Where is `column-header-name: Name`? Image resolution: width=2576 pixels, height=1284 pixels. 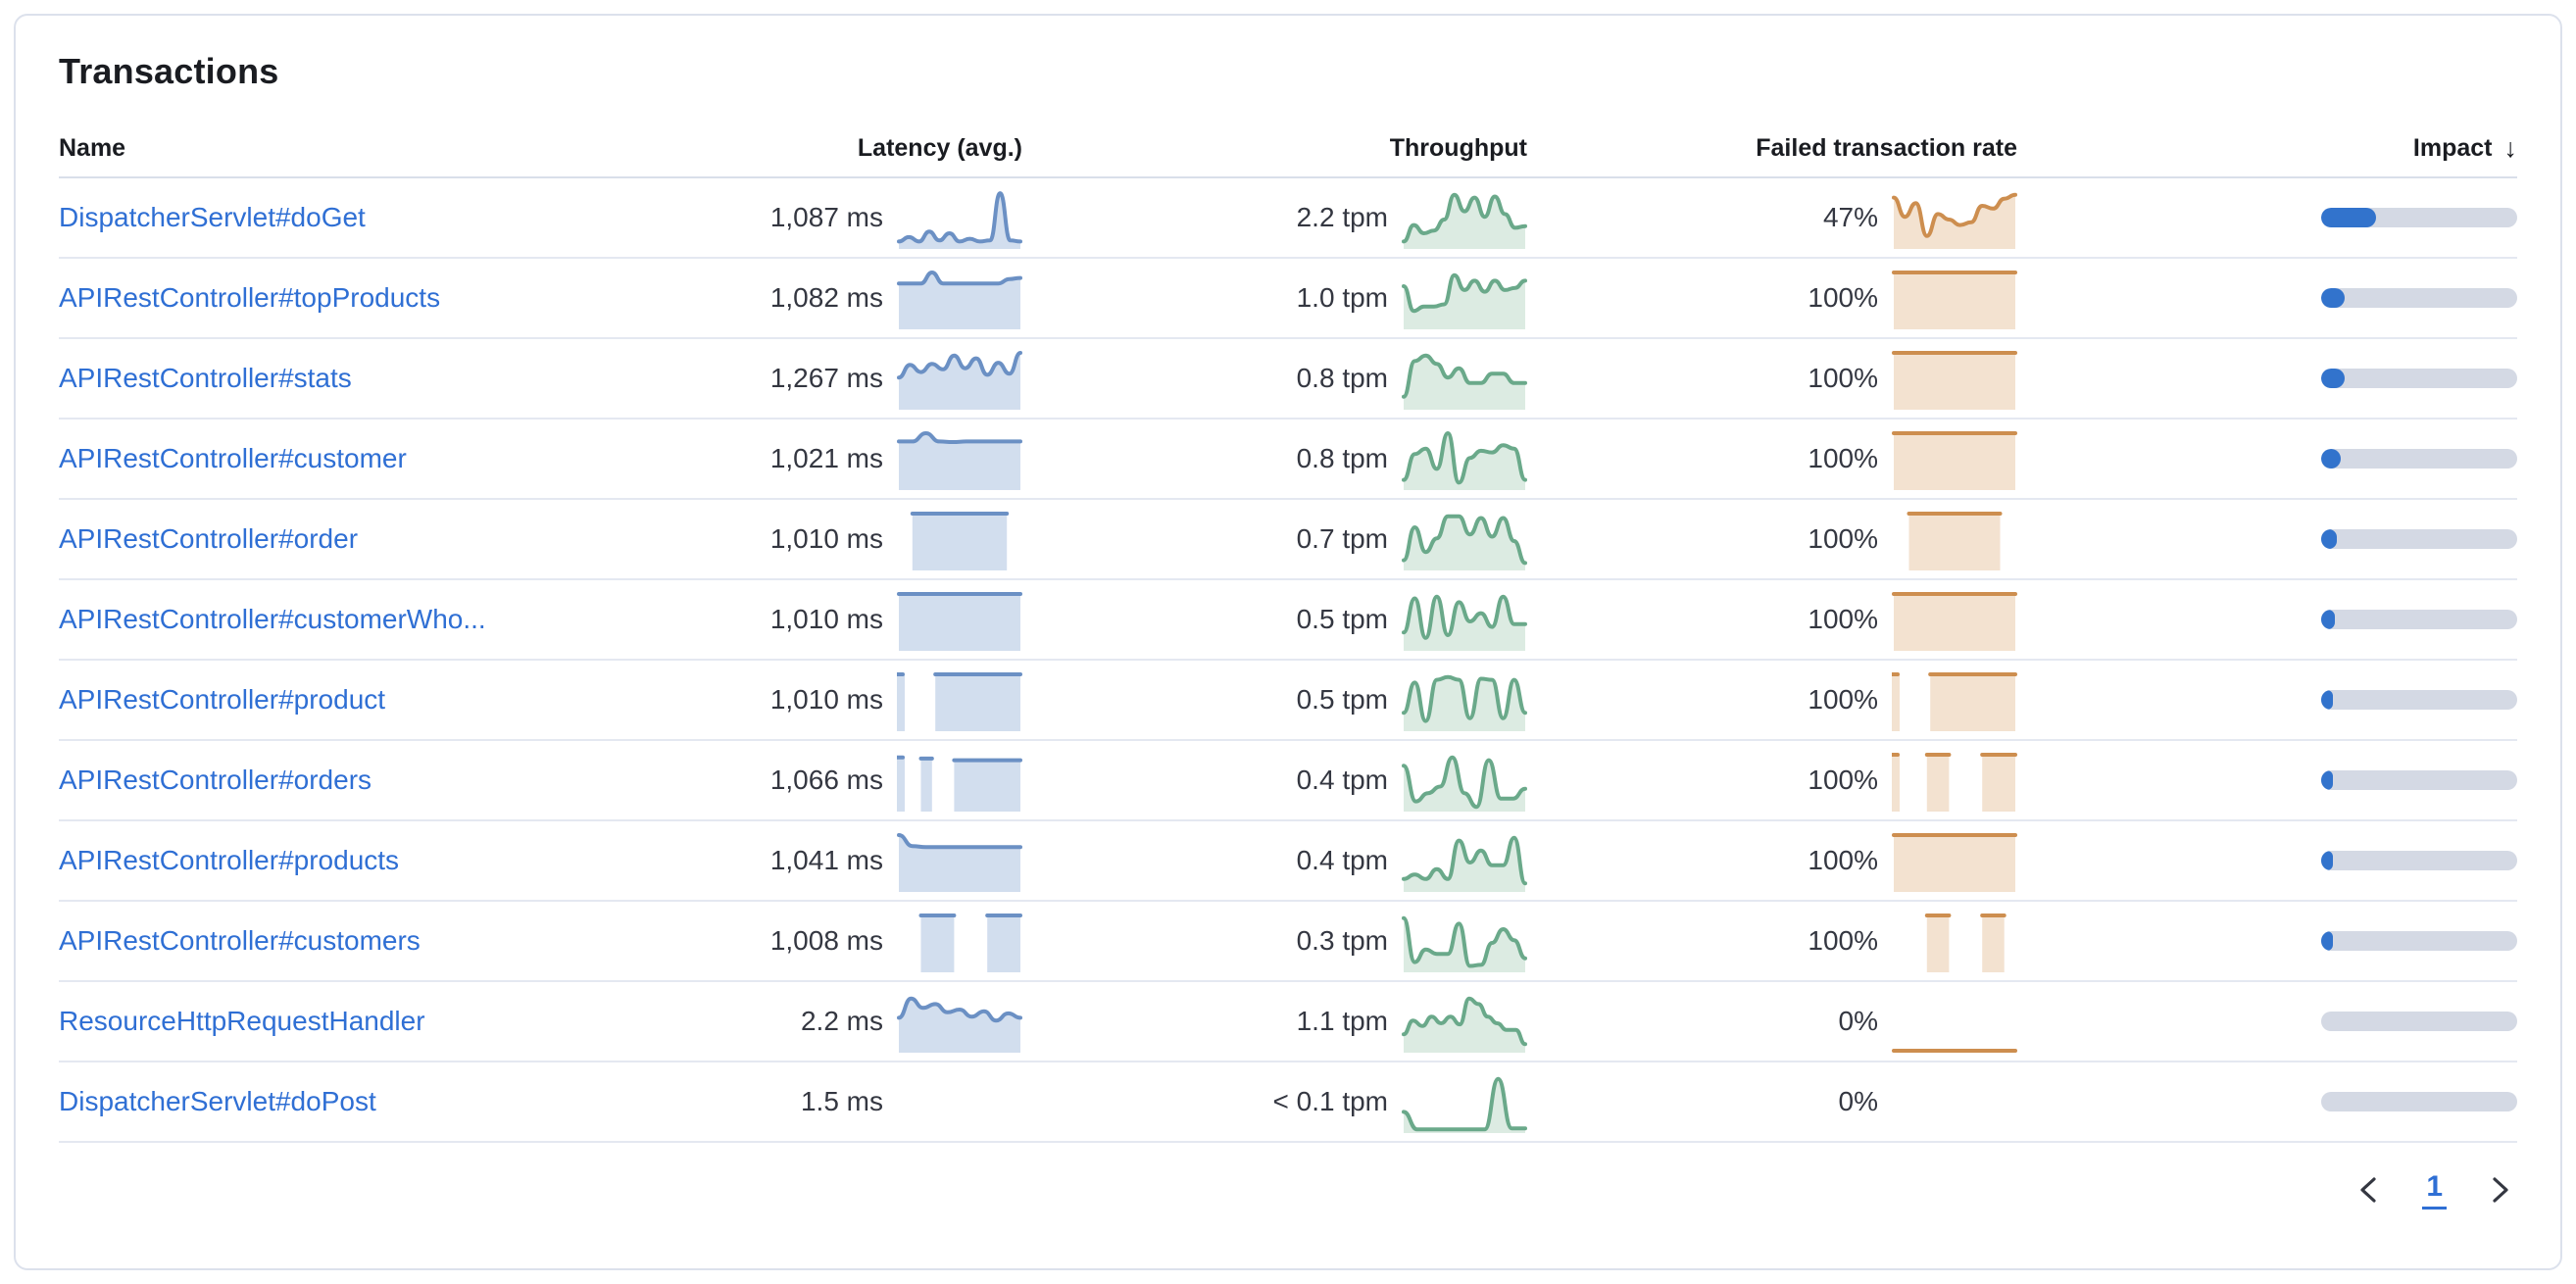 column-header-name: Name is located at coordinates (92, 147).